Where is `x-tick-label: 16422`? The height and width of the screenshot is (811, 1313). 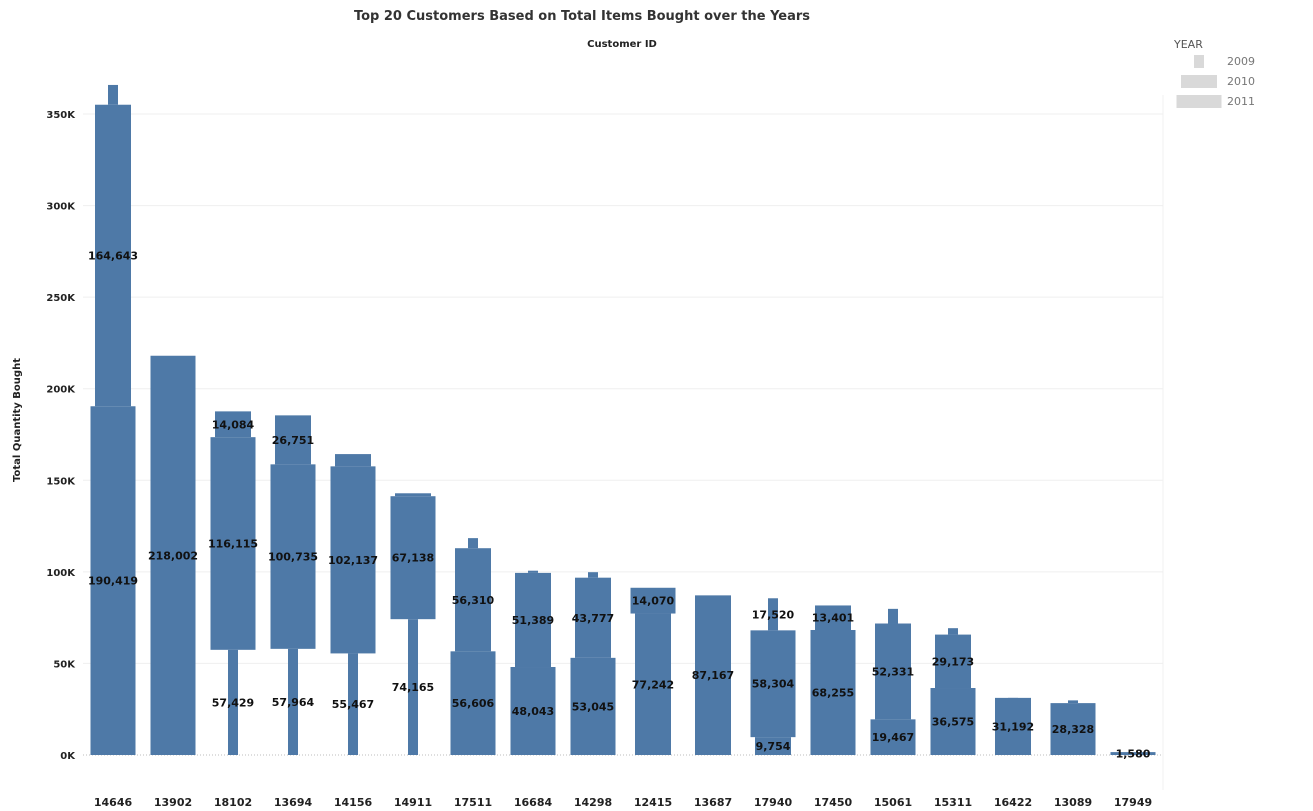
x-tick-label: 16422 is located at coordinates (1013, 802).